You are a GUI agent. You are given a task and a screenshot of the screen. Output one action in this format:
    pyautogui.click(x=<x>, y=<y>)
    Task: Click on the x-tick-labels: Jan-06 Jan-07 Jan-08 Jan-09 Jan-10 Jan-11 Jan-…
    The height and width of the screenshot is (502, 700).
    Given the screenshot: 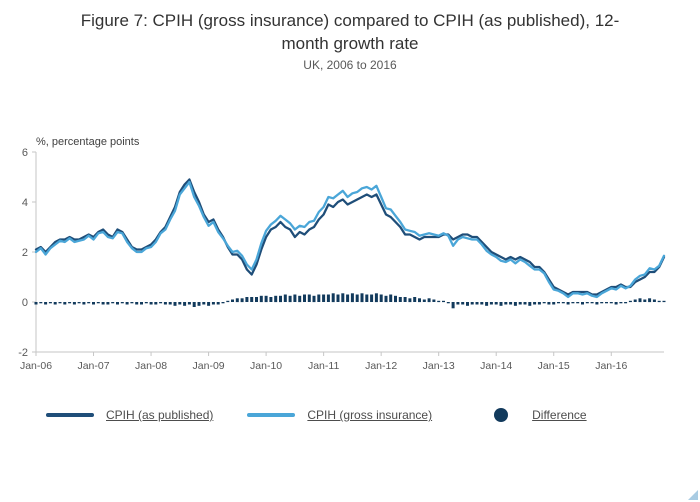 What is the action you would take?
    pyautogui.click(x=323, y=362)
    